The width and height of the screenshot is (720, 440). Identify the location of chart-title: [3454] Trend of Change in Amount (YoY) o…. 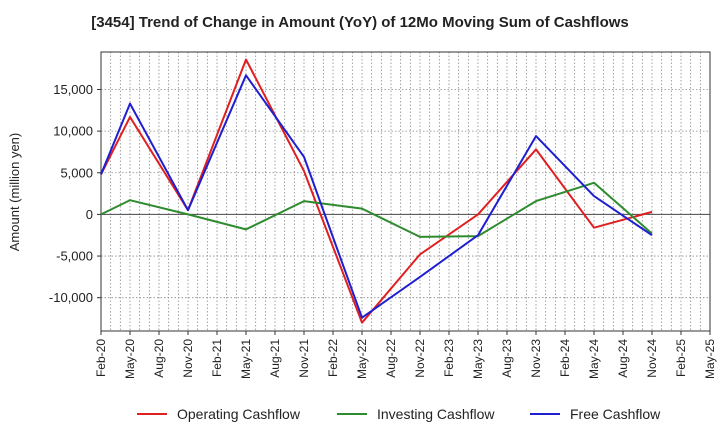
(360, 22).